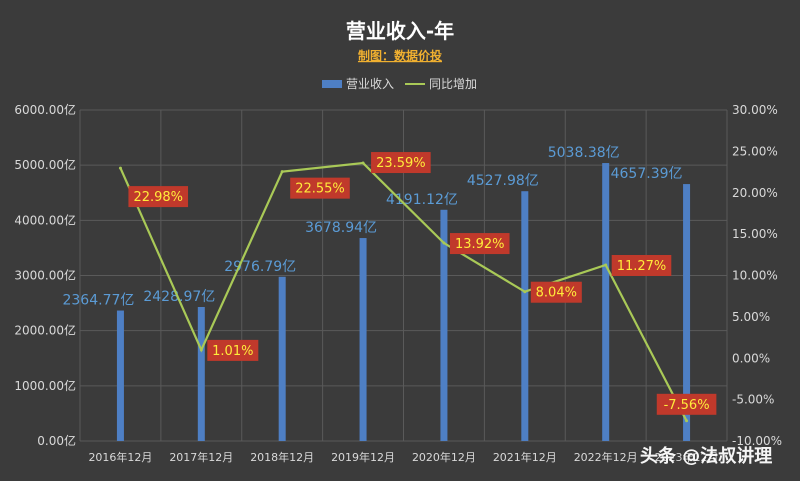 This screenshot has height=481, width=800. Describe the element at coordinates (363, 457) in the screenshot. I see `x-tick-label: 2019年12月` at that location.